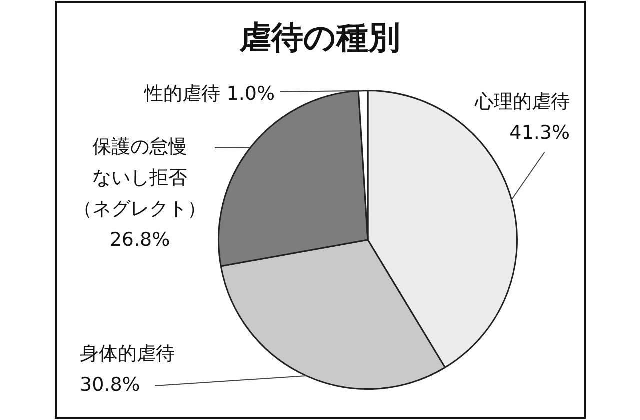 The width and height of the screenshot is (640, 420). I want to click on slice-label: 心理的虐待, so click(522, 101).